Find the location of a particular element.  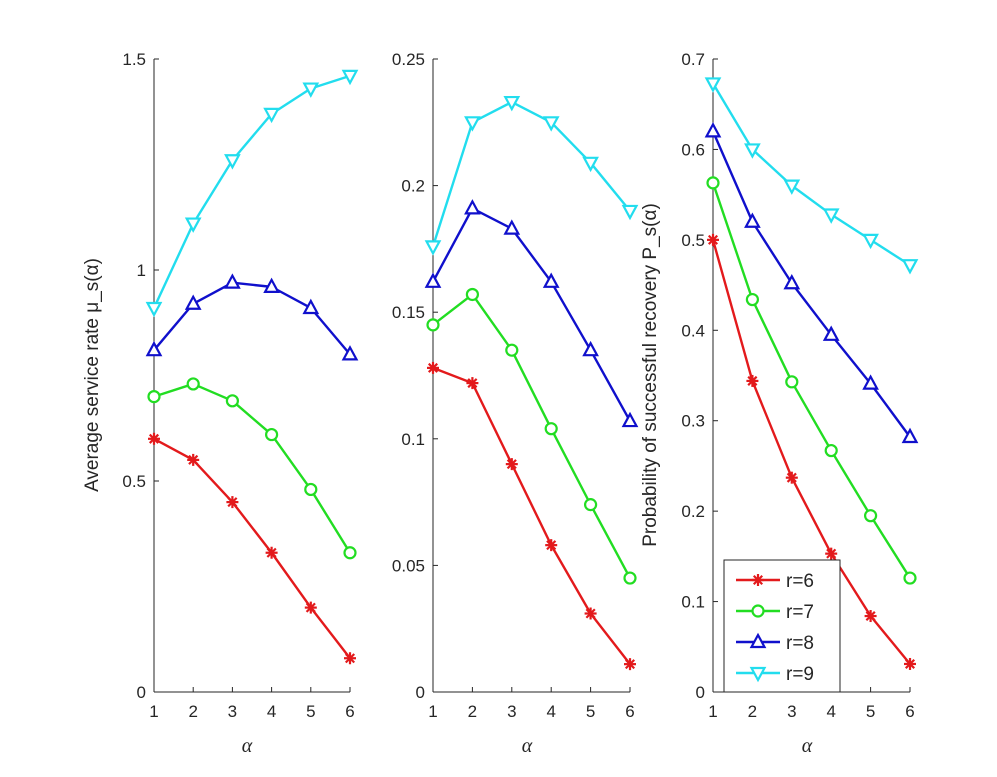

panel-3-xtick-label: 3 is located at coordinates (791, 711).